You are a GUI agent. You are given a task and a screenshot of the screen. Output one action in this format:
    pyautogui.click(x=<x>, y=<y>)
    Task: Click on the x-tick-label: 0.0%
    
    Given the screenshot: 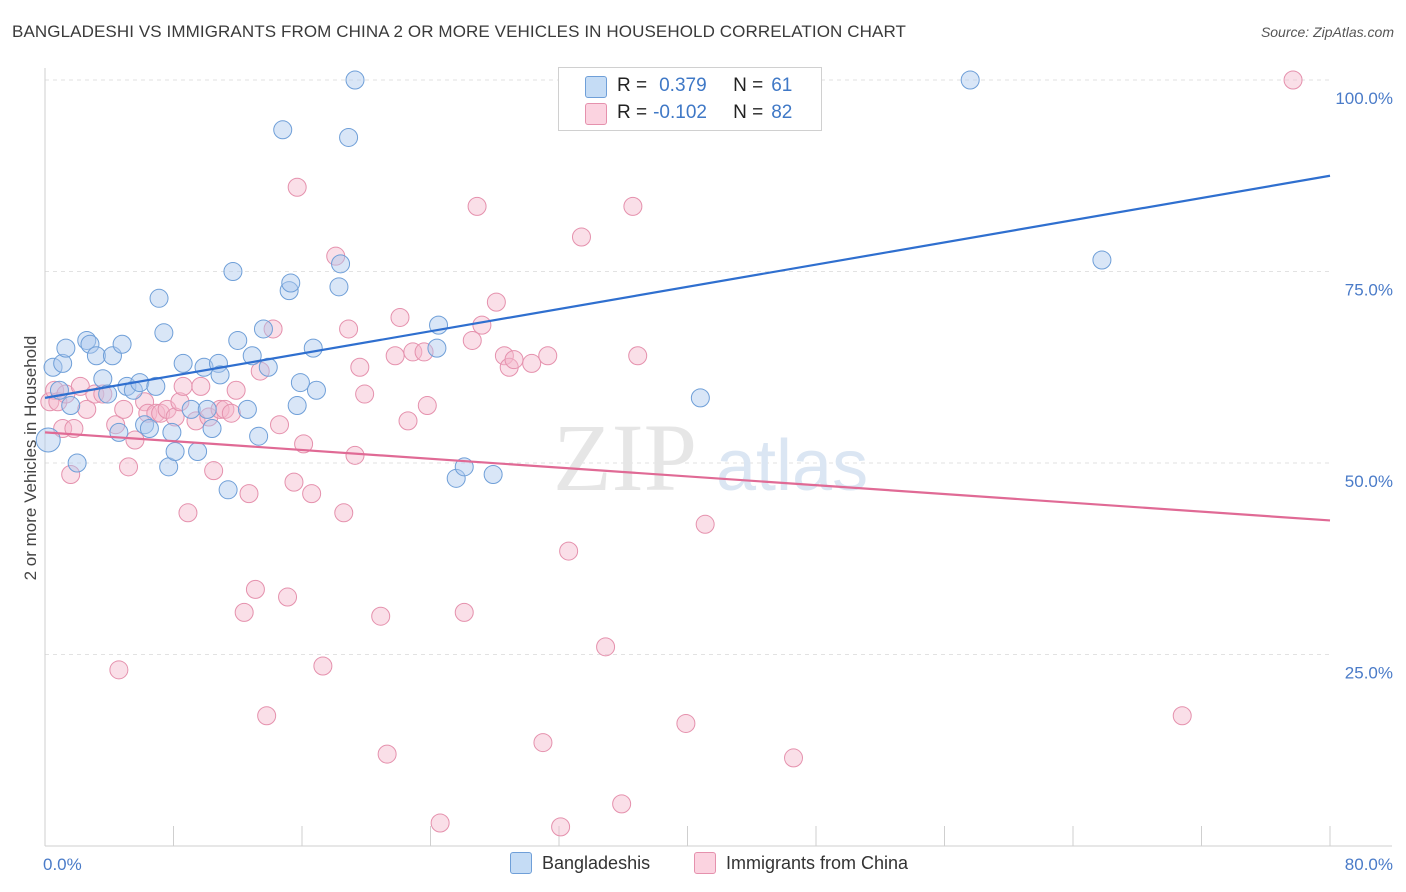 What is the action you would take?
    pyautogui.click(x=62, y=864)
    